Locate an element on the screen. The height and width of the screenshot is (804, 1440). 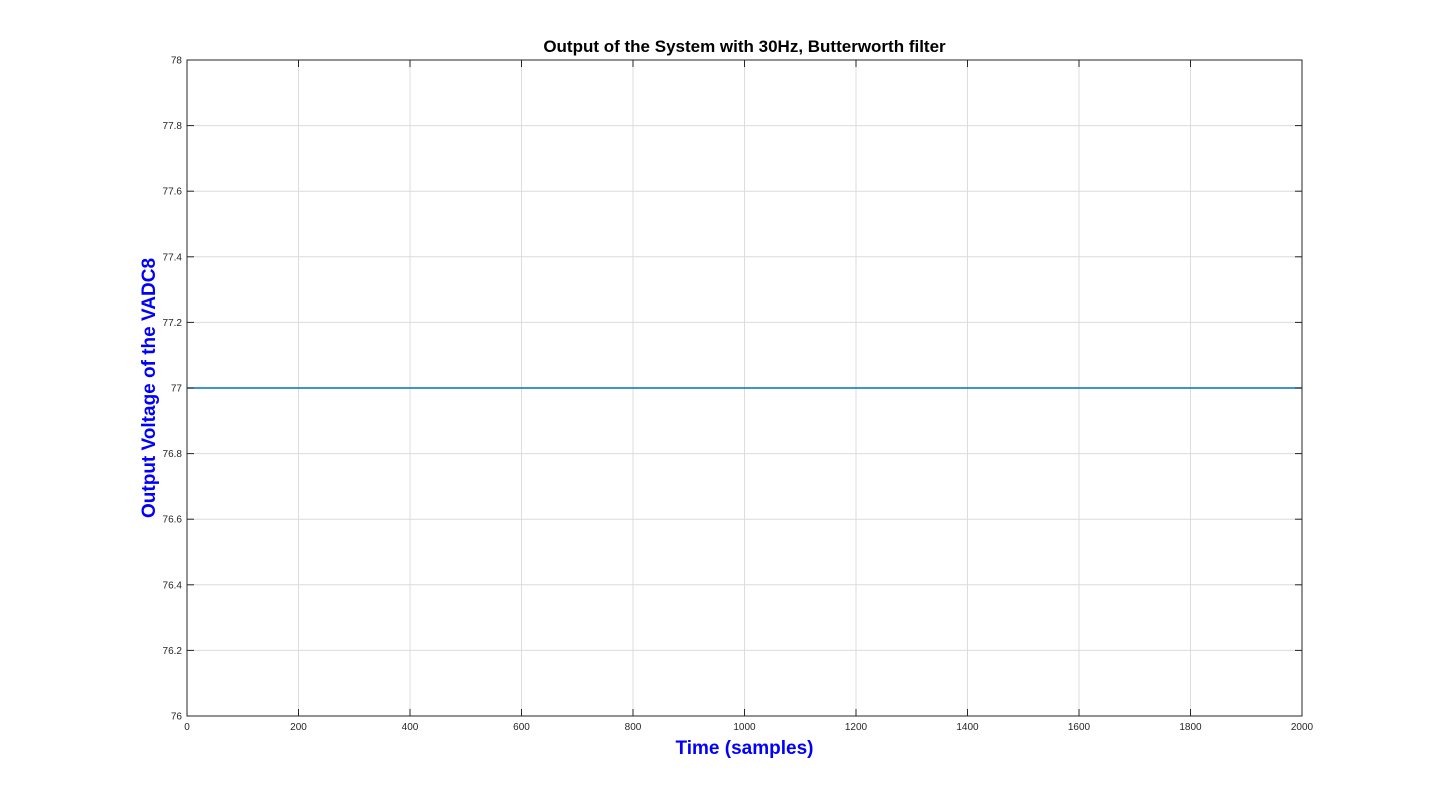
x-tick-label: 800 is located at coordinates (633, 727).